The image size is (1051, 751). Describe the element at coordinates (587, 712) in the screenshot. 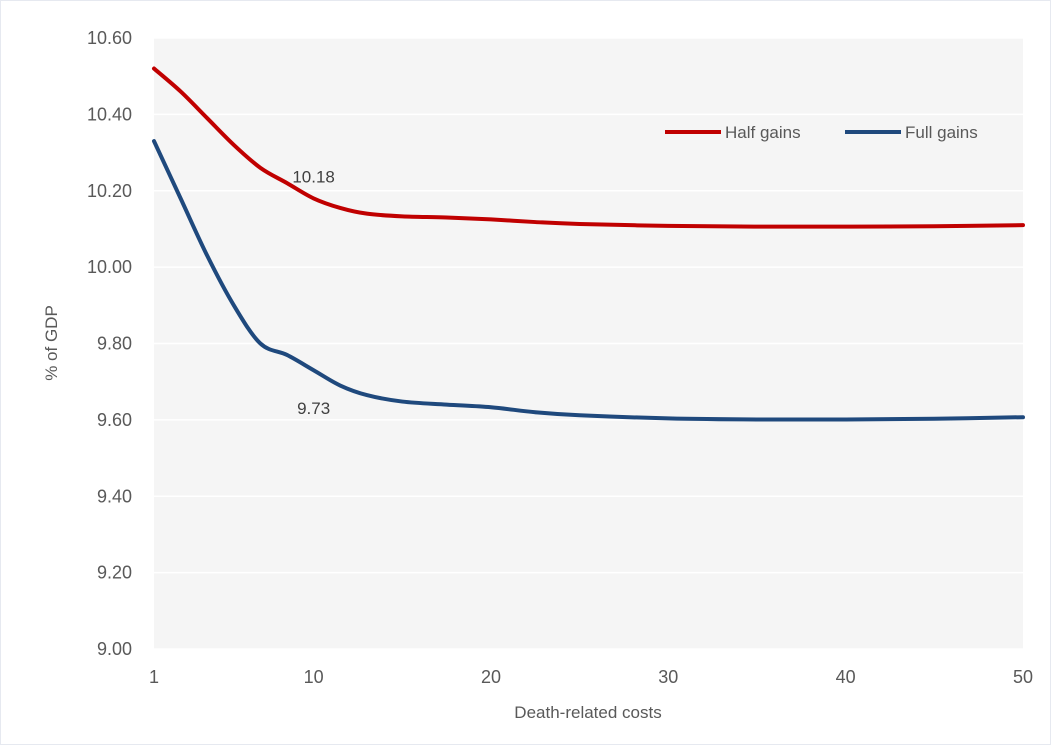

I see `x-axis-title: Death-related costs` at that location.